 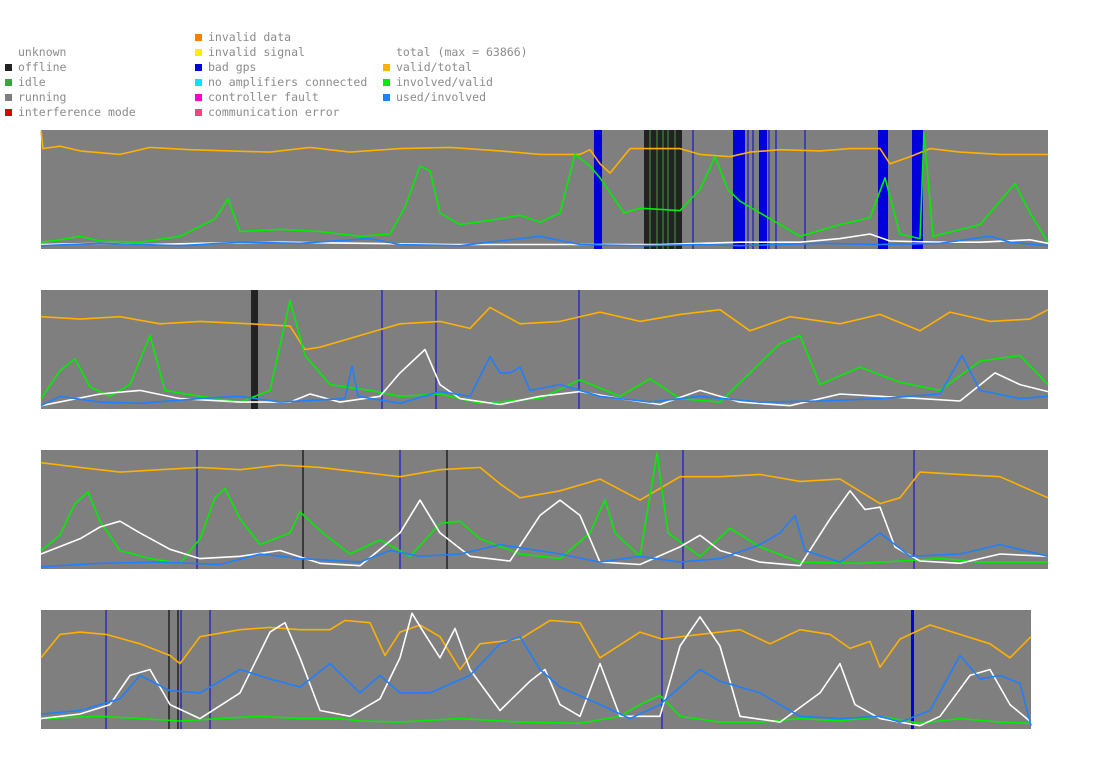 I want to click on legend-label: involved/valid, so click(x=444, y=82).